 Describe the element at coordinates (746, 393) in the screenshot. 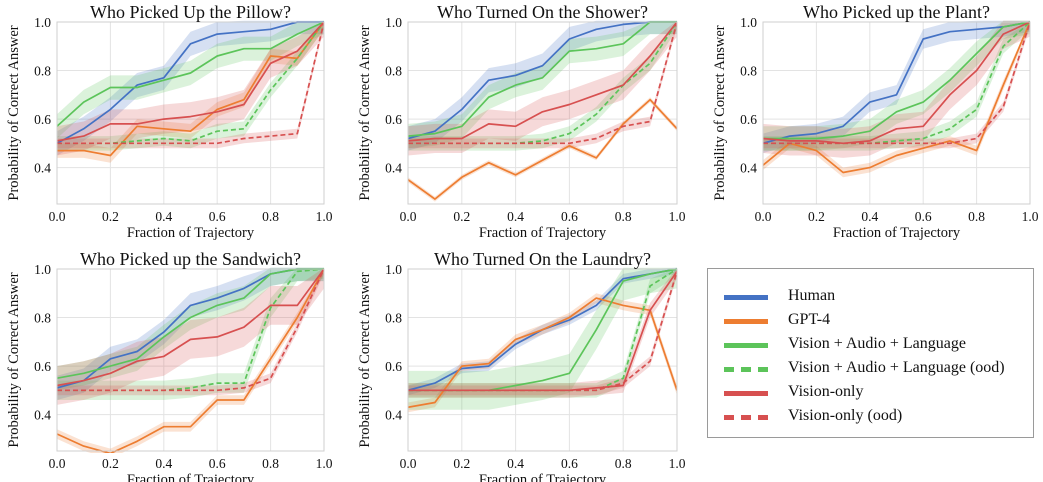

I see `legend-swatch-vision-only` at that location.